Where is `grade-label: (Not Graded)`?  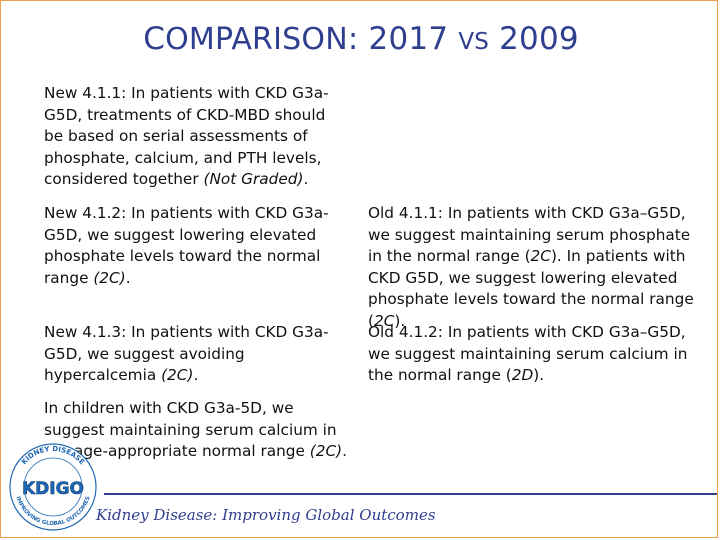 grade-label: (Not Graded) is located at coordinates (253, 179).